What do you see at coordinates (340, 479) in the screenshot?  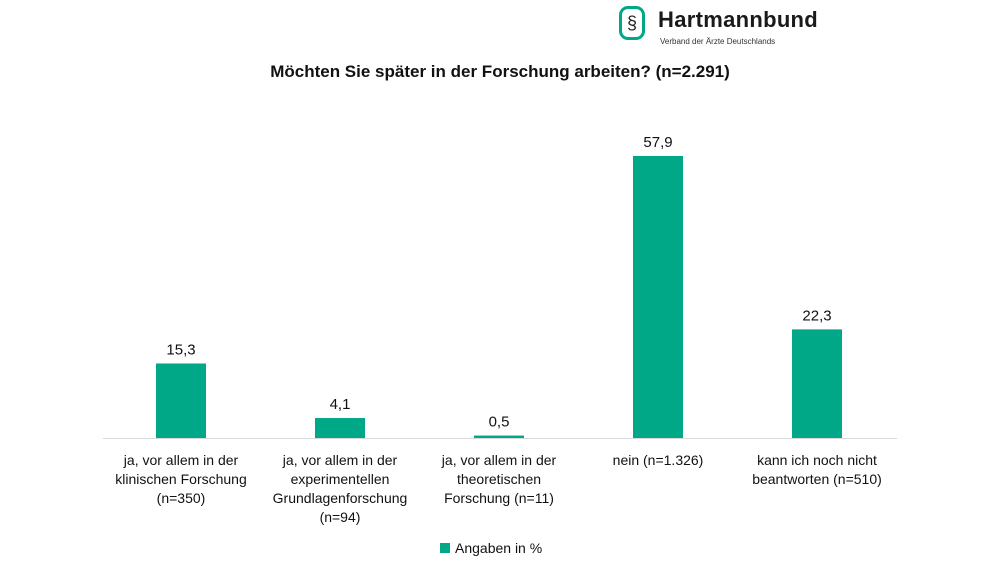 I see `category-label: experimentellen` at bounding box center [340, 479].